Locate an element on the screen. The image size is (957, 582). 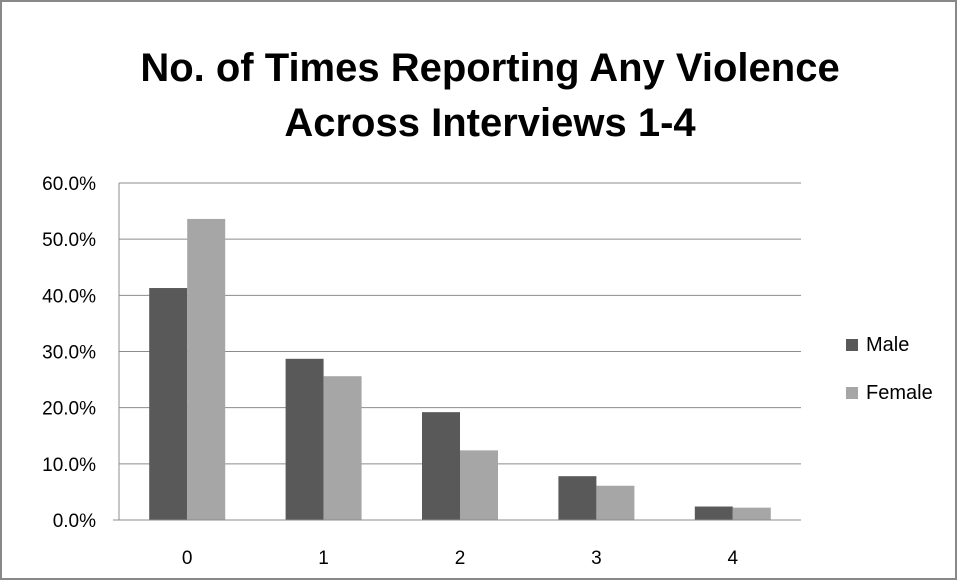
x-tick-label: 3 is located at coordinates (596, 558).